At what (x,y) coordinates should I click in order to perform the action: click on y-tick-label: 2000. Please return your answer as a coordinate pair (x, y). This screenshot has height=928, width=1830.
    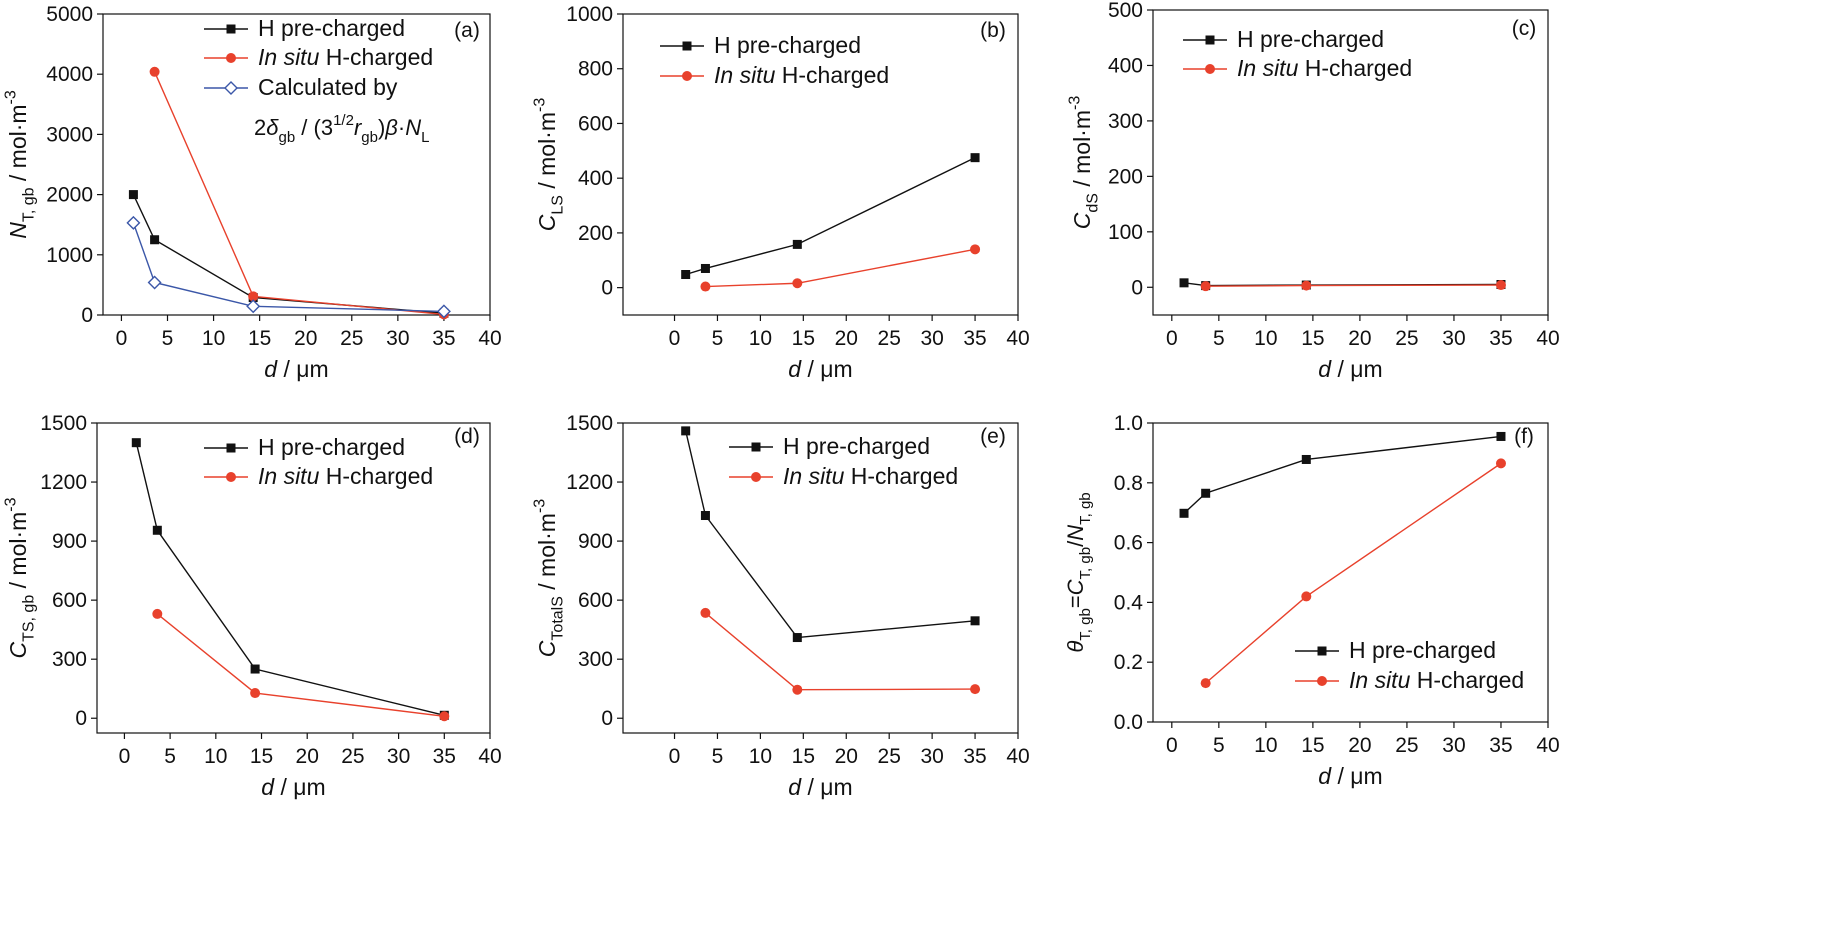
    Looking at the image, I should click on (69, 195).